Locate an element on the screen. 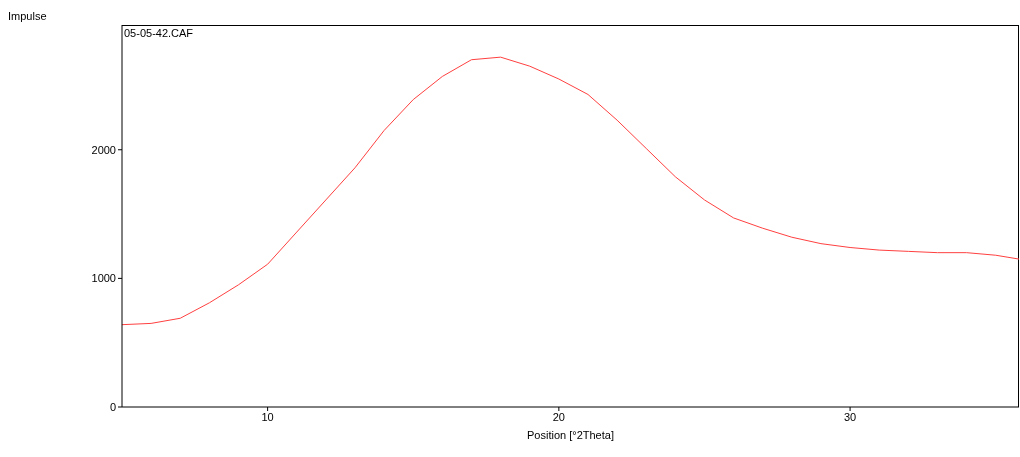 This screenshot has width=1020, height=457. x-tick-label: 20 is located at coordinates (558, 416).